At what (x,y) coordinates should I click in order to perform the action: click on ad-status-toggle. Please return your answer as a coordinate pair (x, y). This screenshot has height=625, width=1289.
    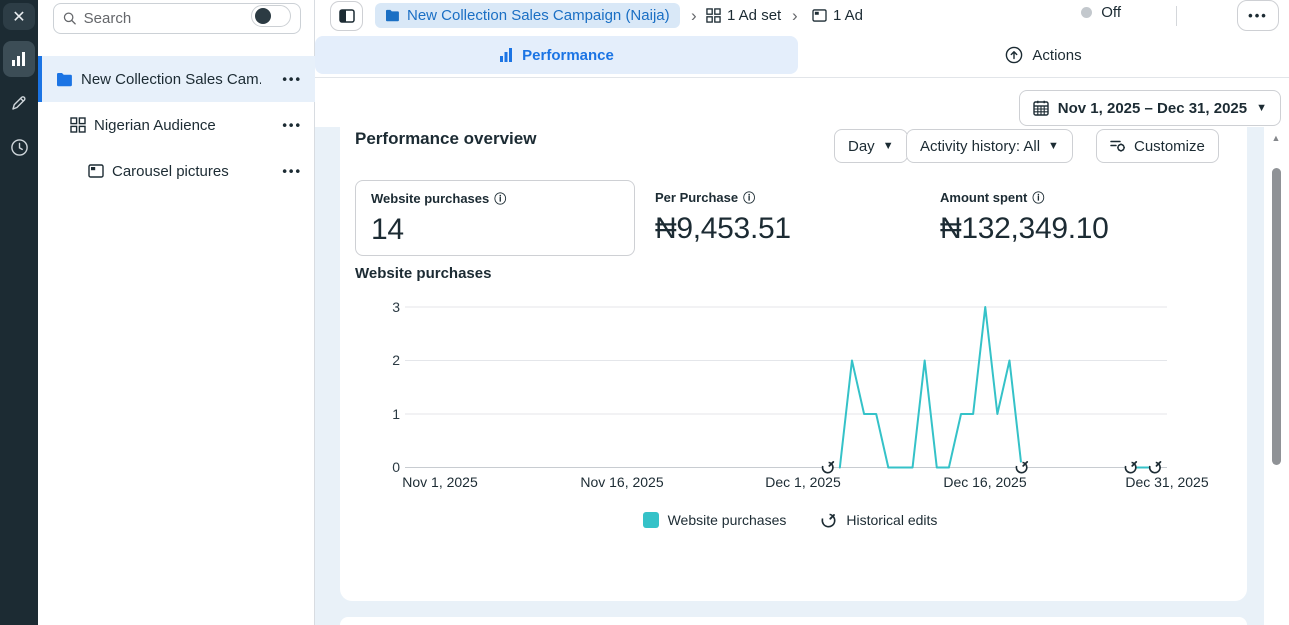
    Looking at the image, I should click on (271, 16).